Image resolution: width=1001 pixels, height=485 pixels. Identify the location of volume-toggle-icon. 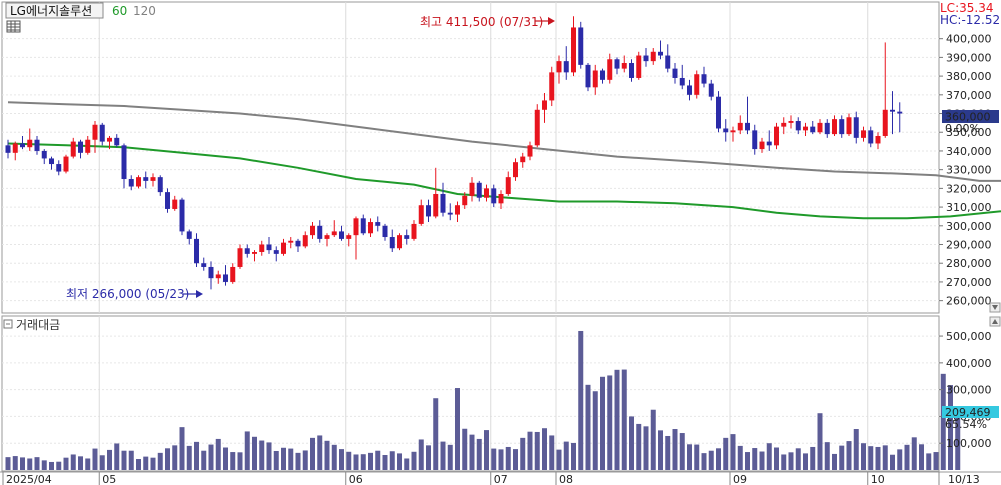
(8, 324).